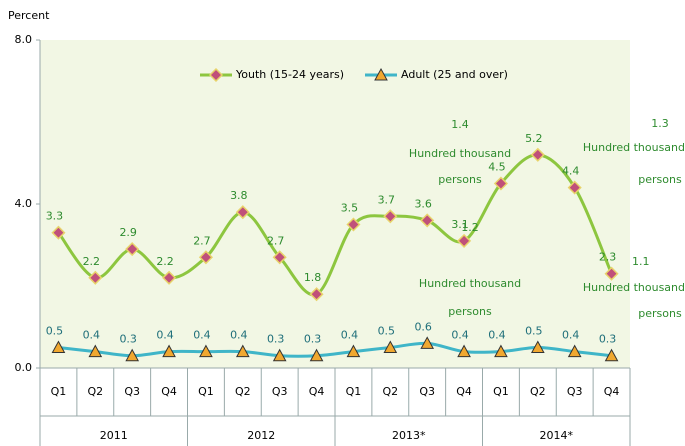  I want to click on series-line, so click(335, 349).